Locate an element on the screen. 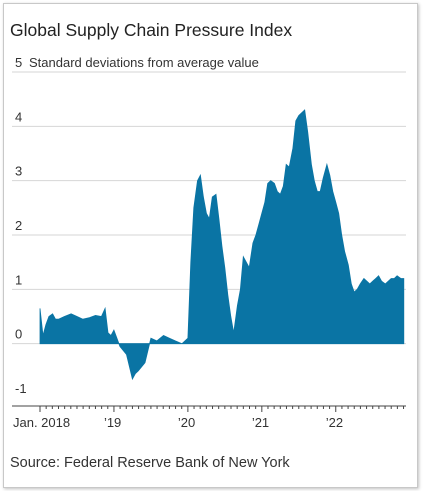 The width and height of the screenshot is (423, 491). y-tick-label: 1 is located at coordinates (18, 279).